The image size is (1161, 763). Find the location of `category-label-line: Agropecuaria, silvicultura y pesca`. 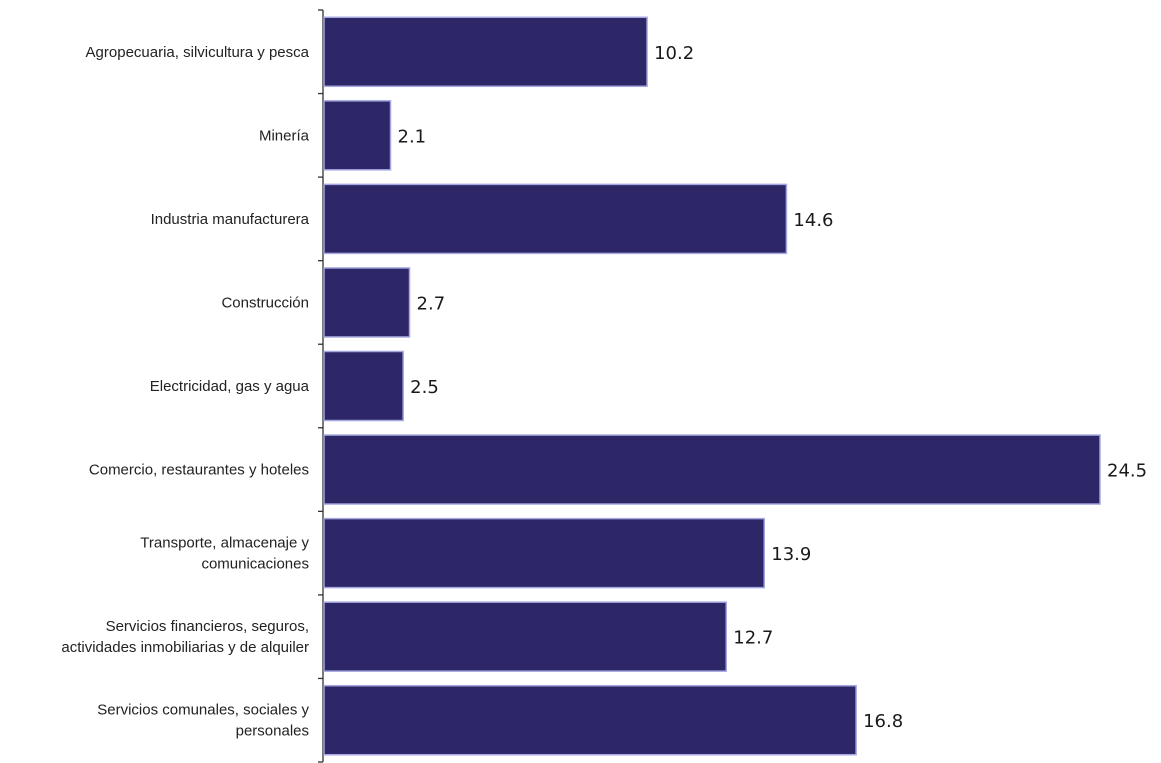

category-label-line: Agropecuaria, silvicultura y pesca is located at coordinates (198, 52).